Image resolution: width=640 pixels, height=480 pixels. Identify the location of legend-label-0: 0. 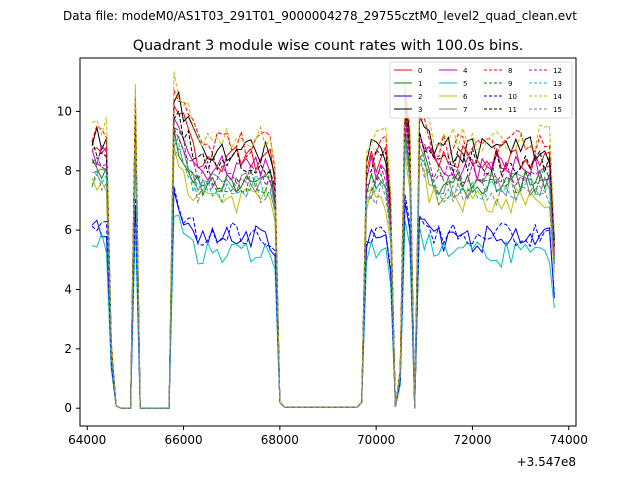
(420, 71).